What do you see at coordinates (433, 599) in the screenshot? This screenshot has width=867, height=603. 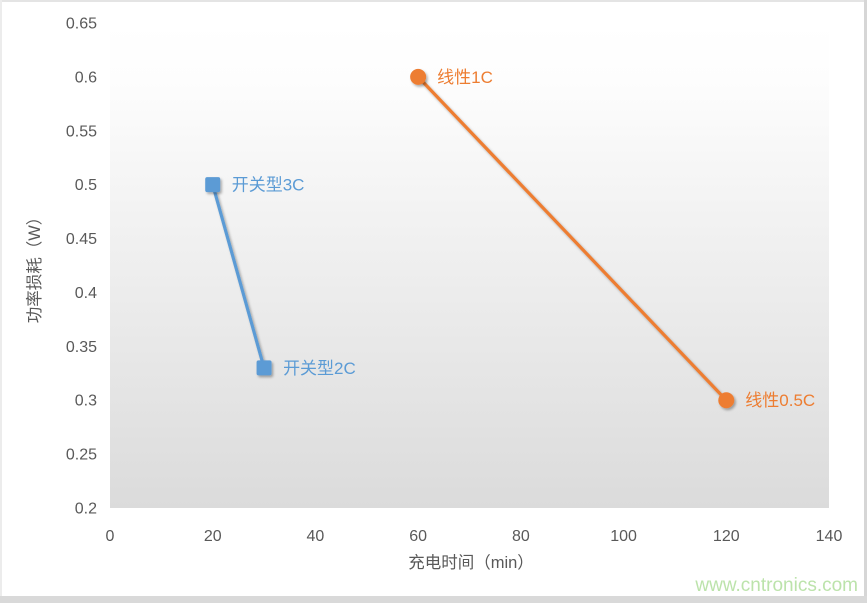 I see `page-border-bottom` at bounding box center [433, 599].